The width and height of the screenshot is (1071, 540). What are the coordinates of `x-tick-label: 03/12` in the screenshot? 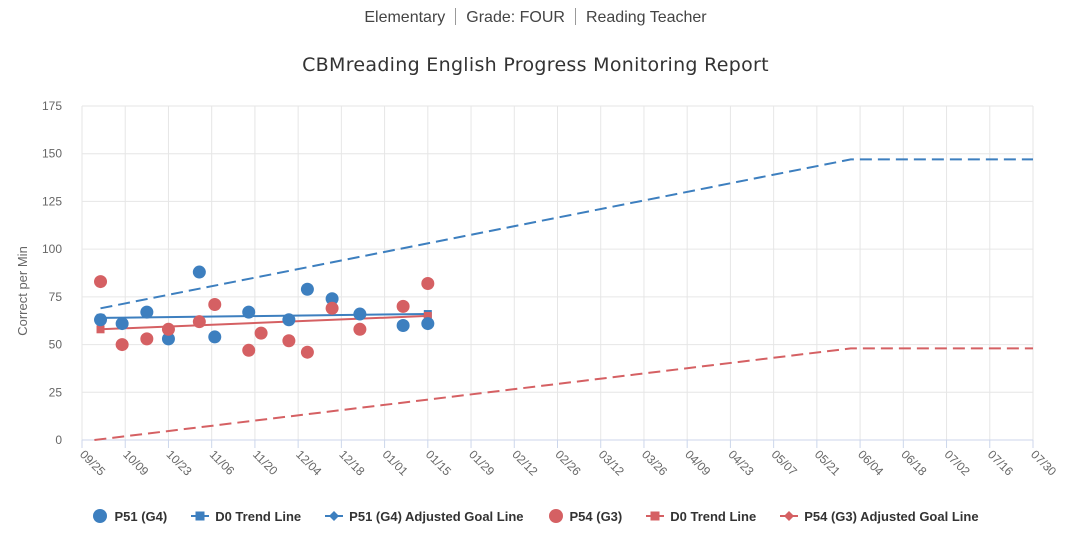 It's located at (611, 462).